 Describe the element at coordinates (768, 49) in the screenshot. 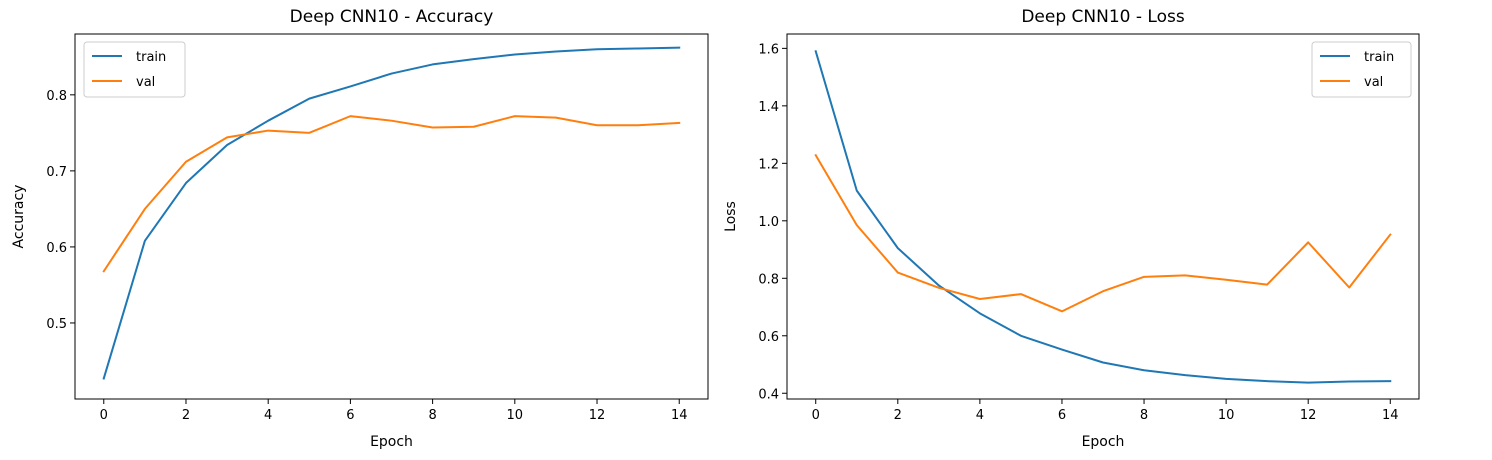

I see `y-tick-label: 1.6` at that location.